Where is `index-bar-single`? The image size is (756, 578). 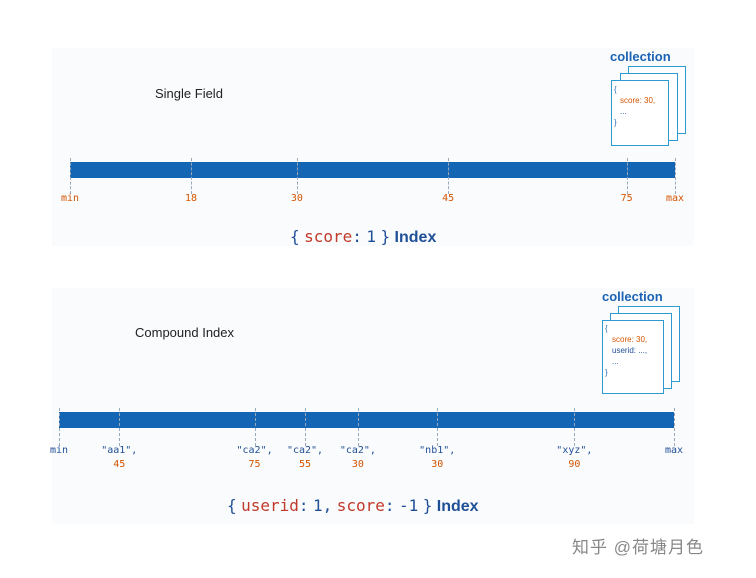 index-bar-single is located at coordinates (372, 170).